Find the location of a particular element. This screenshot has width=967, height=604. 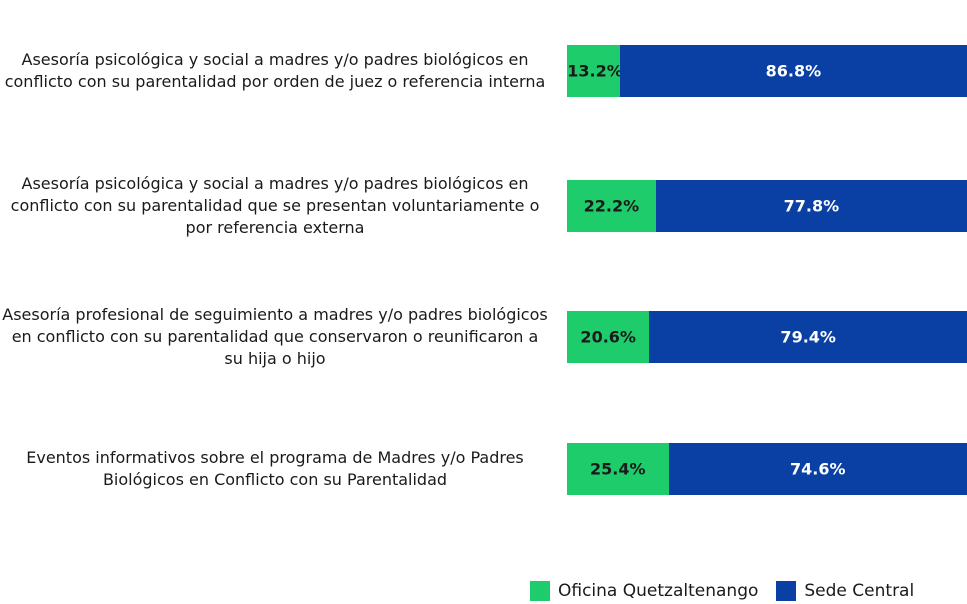

data-label: 22.2% is located at coordinates (611, 206).